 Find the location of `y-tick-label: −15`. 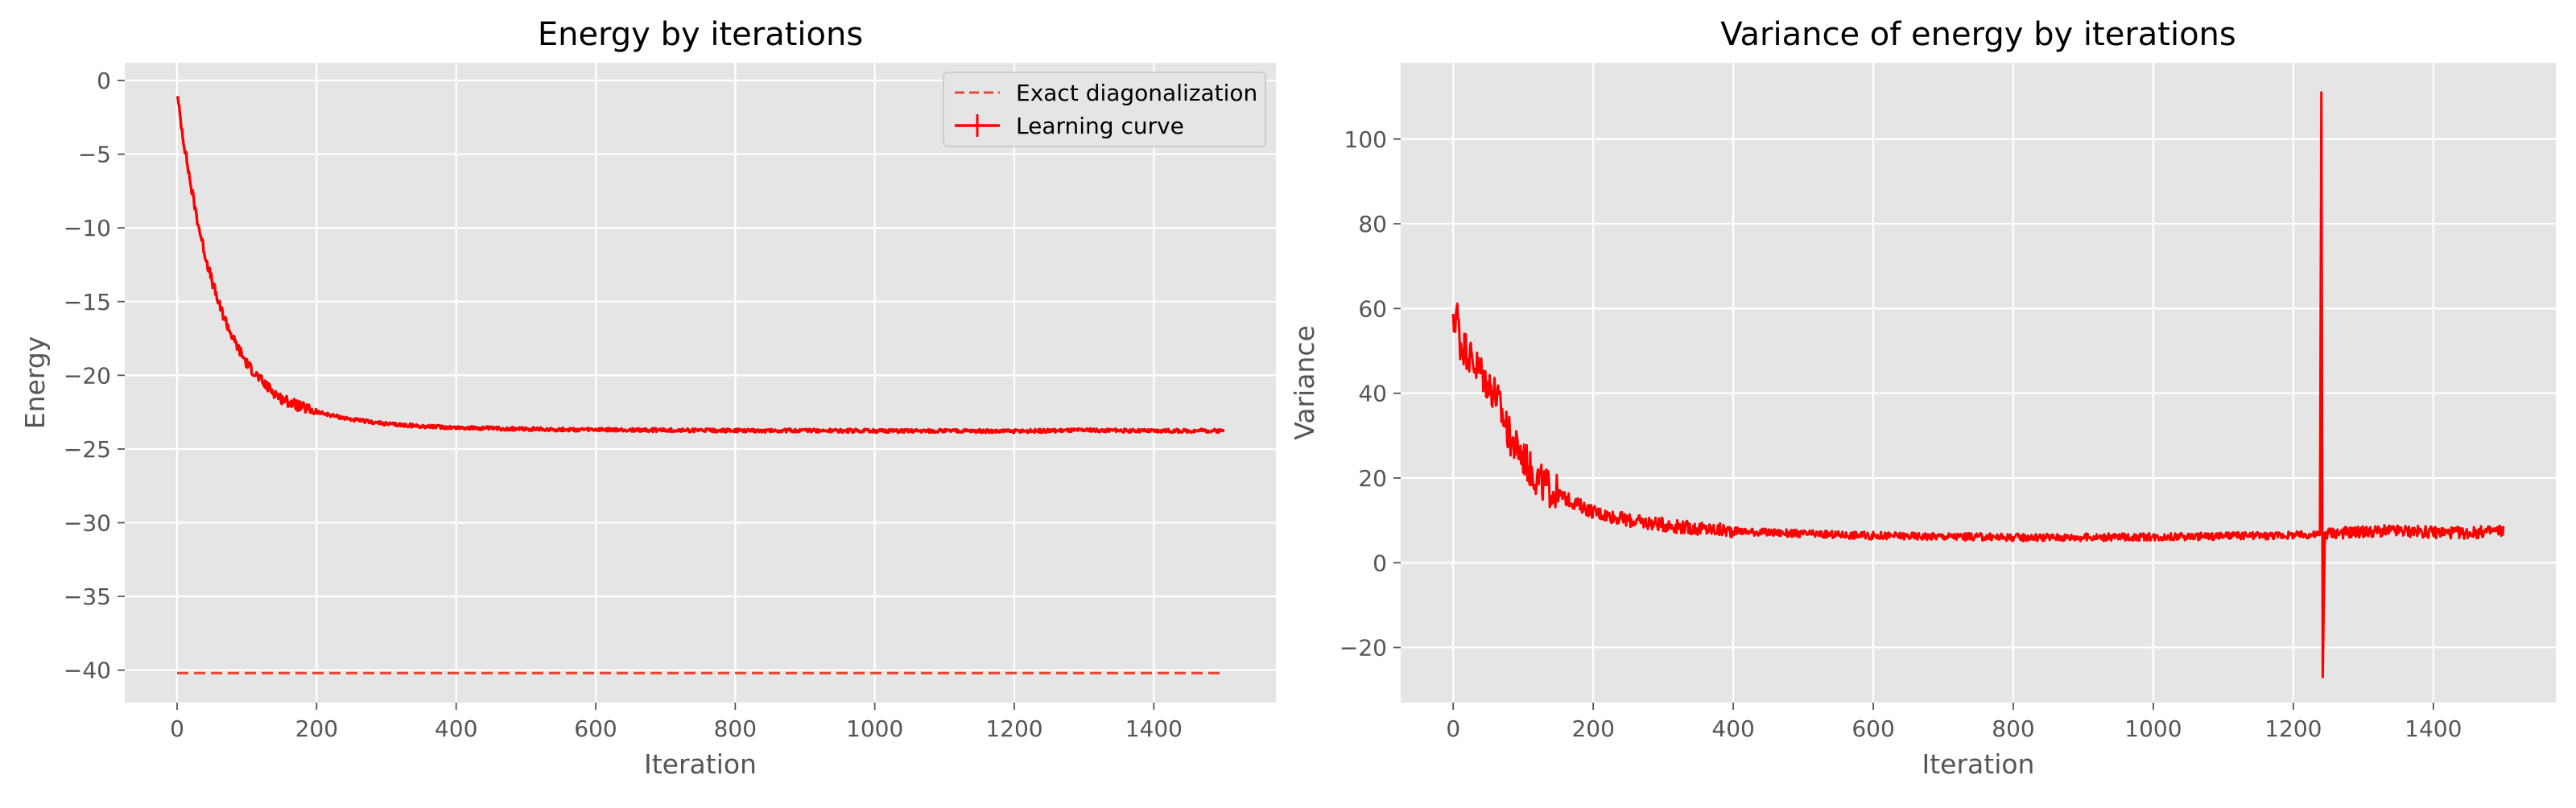

y-tick-label: −15 is located at coordinates (87, 302).